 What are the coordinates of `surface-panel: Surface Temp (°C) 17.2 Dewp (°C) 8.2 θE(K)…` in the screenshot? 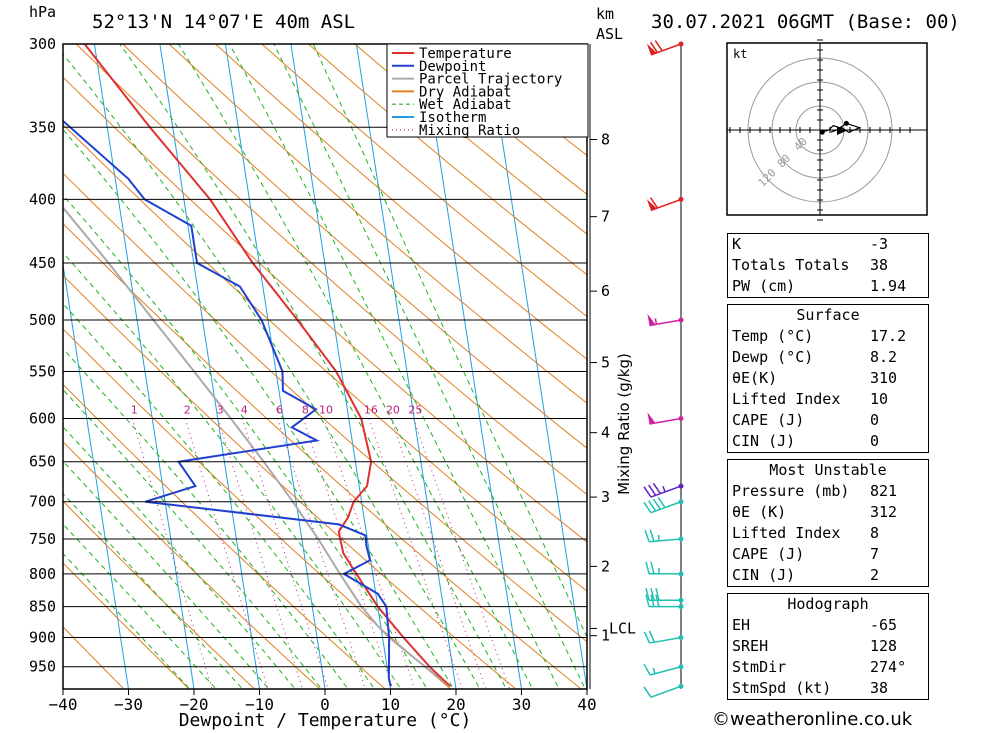 It's located at (828, 378).